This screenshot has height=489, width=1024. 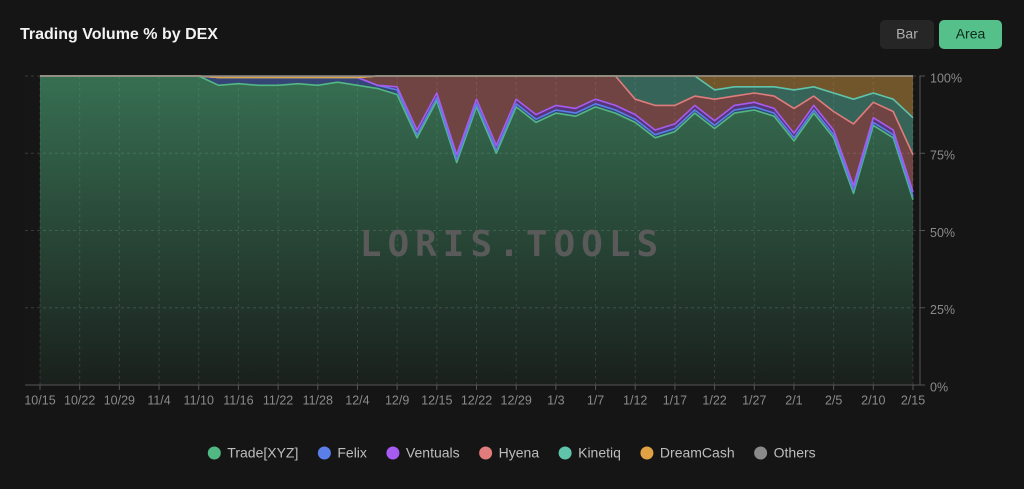 What do you see at coordinates (436, 400) in the screenshot?
I see `x-tick-label: 12/15` at bounding box center [436, 400].